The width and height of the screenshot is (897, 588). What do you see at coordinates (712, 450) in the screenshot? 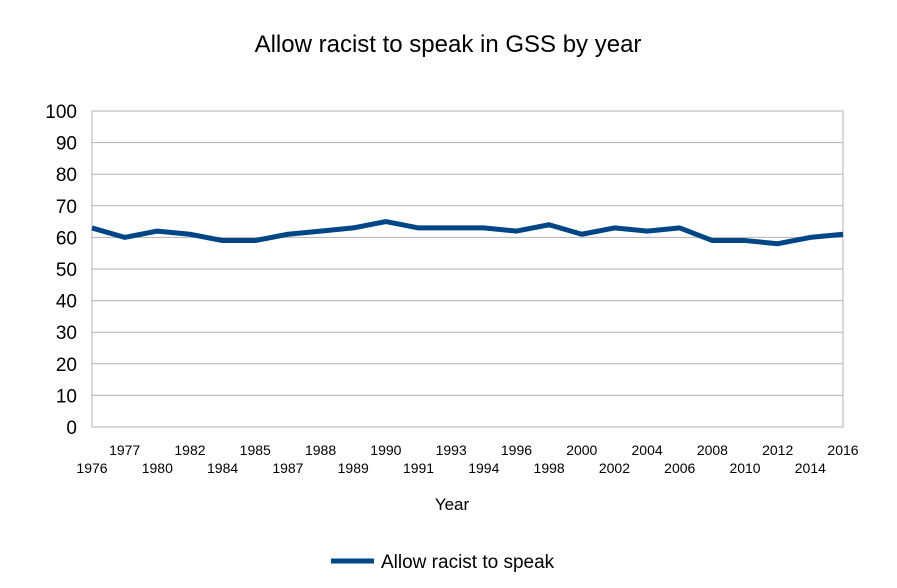
I see `x-tick-label: 2008` at bounding box center [712, 450].